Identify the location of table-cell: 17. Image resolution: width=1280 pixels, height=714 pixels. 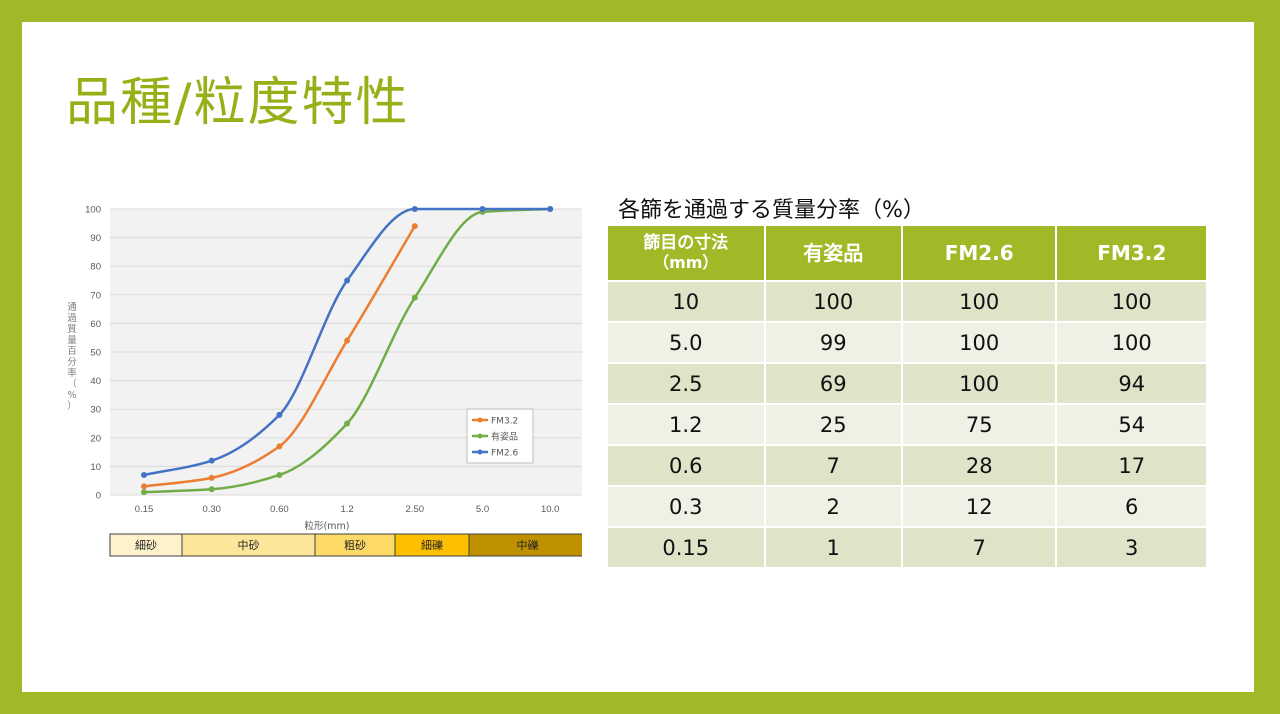
(1131, 465).